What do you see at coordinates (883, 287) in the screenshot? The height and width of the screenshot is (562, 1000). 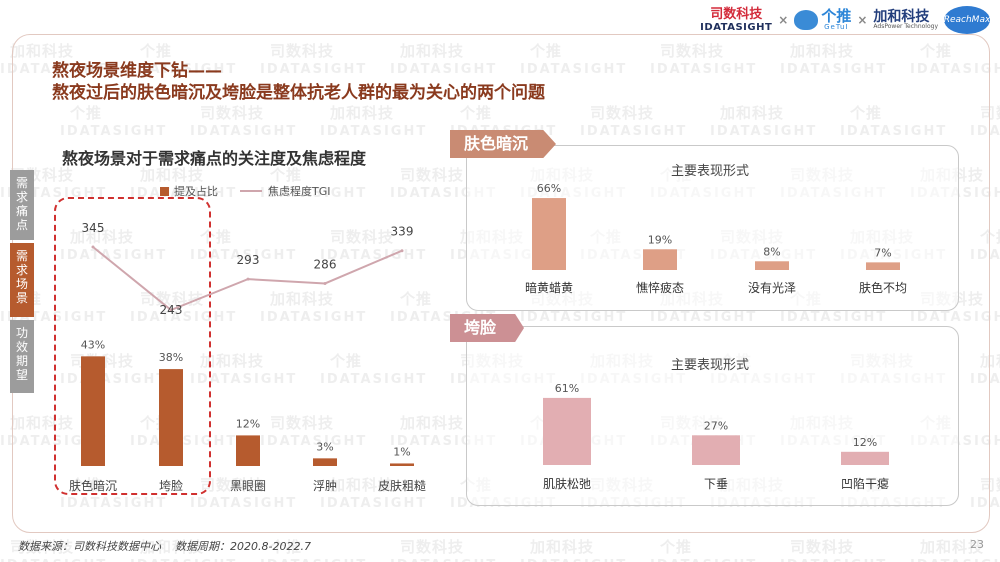 I see `panel-category-label: 肤色不均` at bounding box center [883, 287].